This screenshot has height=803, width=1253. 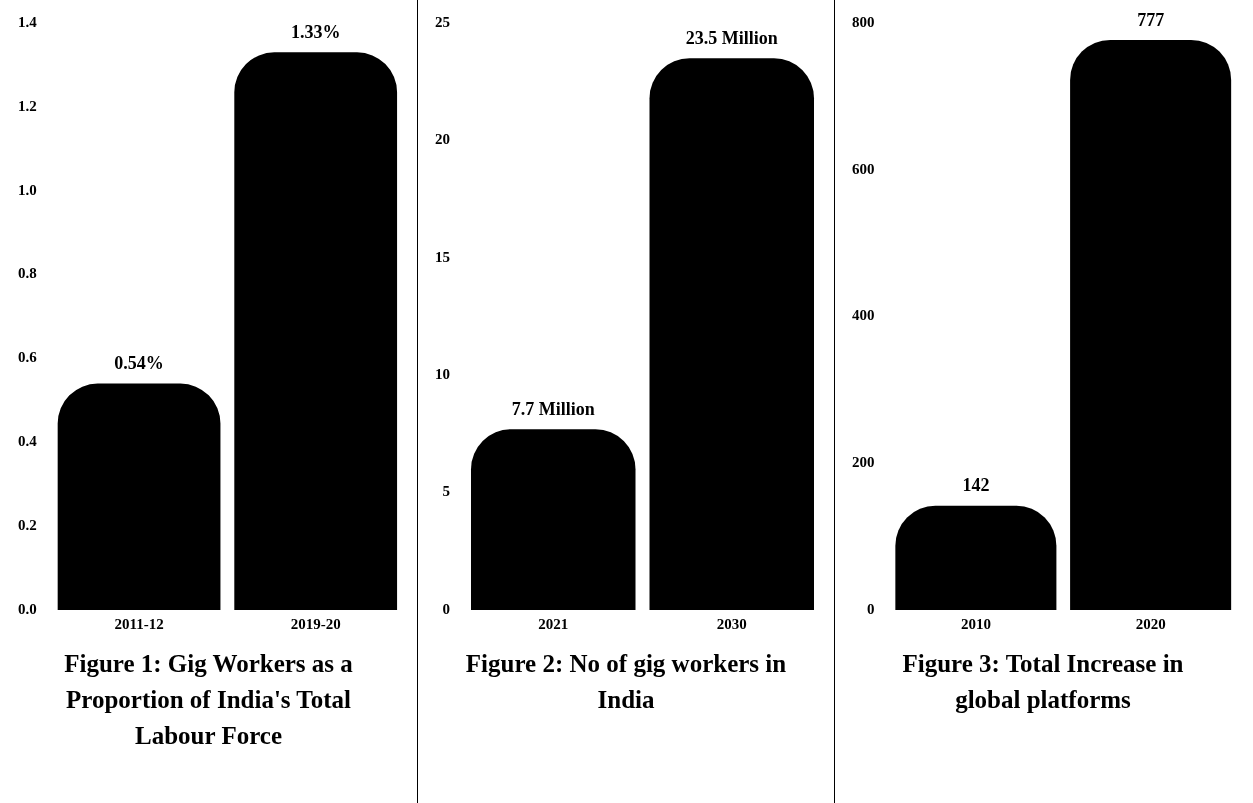 I want to click on y-tick-label: 25, so click(x=442, y=21).